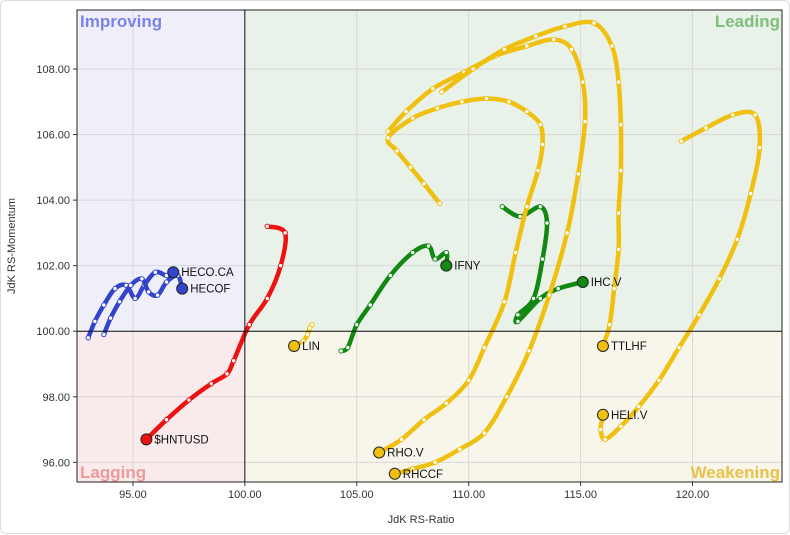  I want to click on tail-ifny, so click(394, 298).